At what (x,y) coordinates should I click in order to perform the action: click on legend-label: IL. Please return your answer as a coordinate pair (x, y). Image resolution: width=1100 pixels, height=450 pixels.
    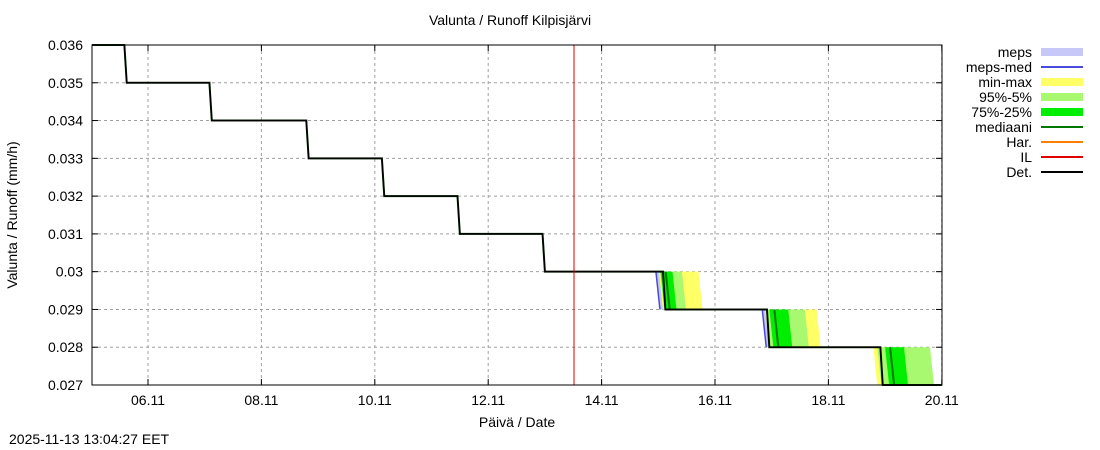
    Looking at the image, I should click on (1026, 157).